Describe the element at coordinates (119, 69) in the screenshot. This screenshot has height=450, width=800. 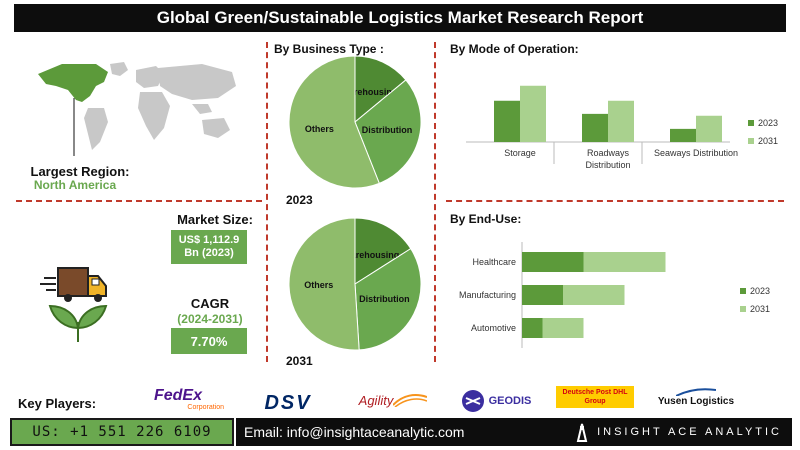
I see `map-greenland` at that location.